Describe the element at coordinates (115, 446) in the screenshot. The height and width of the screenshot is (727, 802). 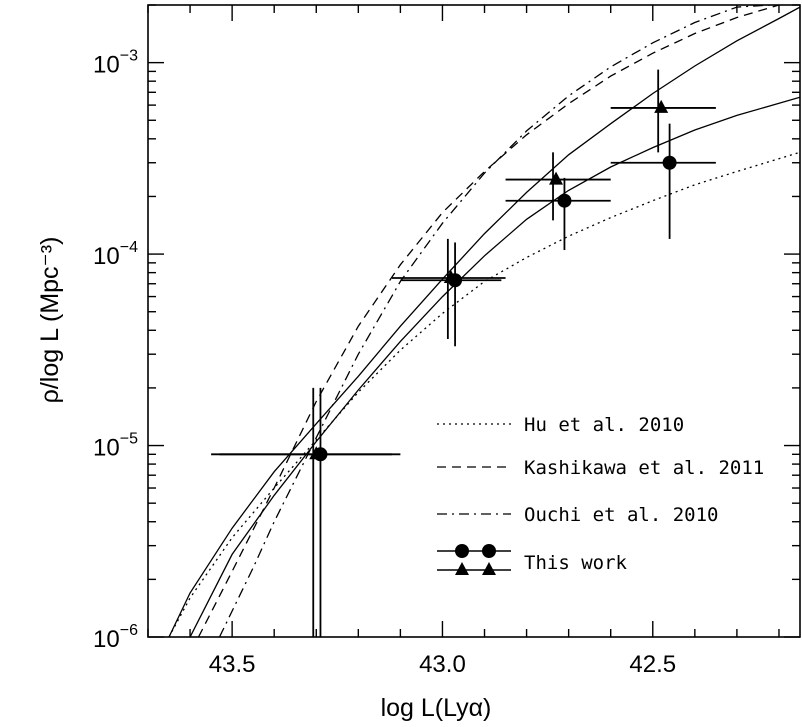
I see `y-tick-label: 10⁻⁵` at that location.